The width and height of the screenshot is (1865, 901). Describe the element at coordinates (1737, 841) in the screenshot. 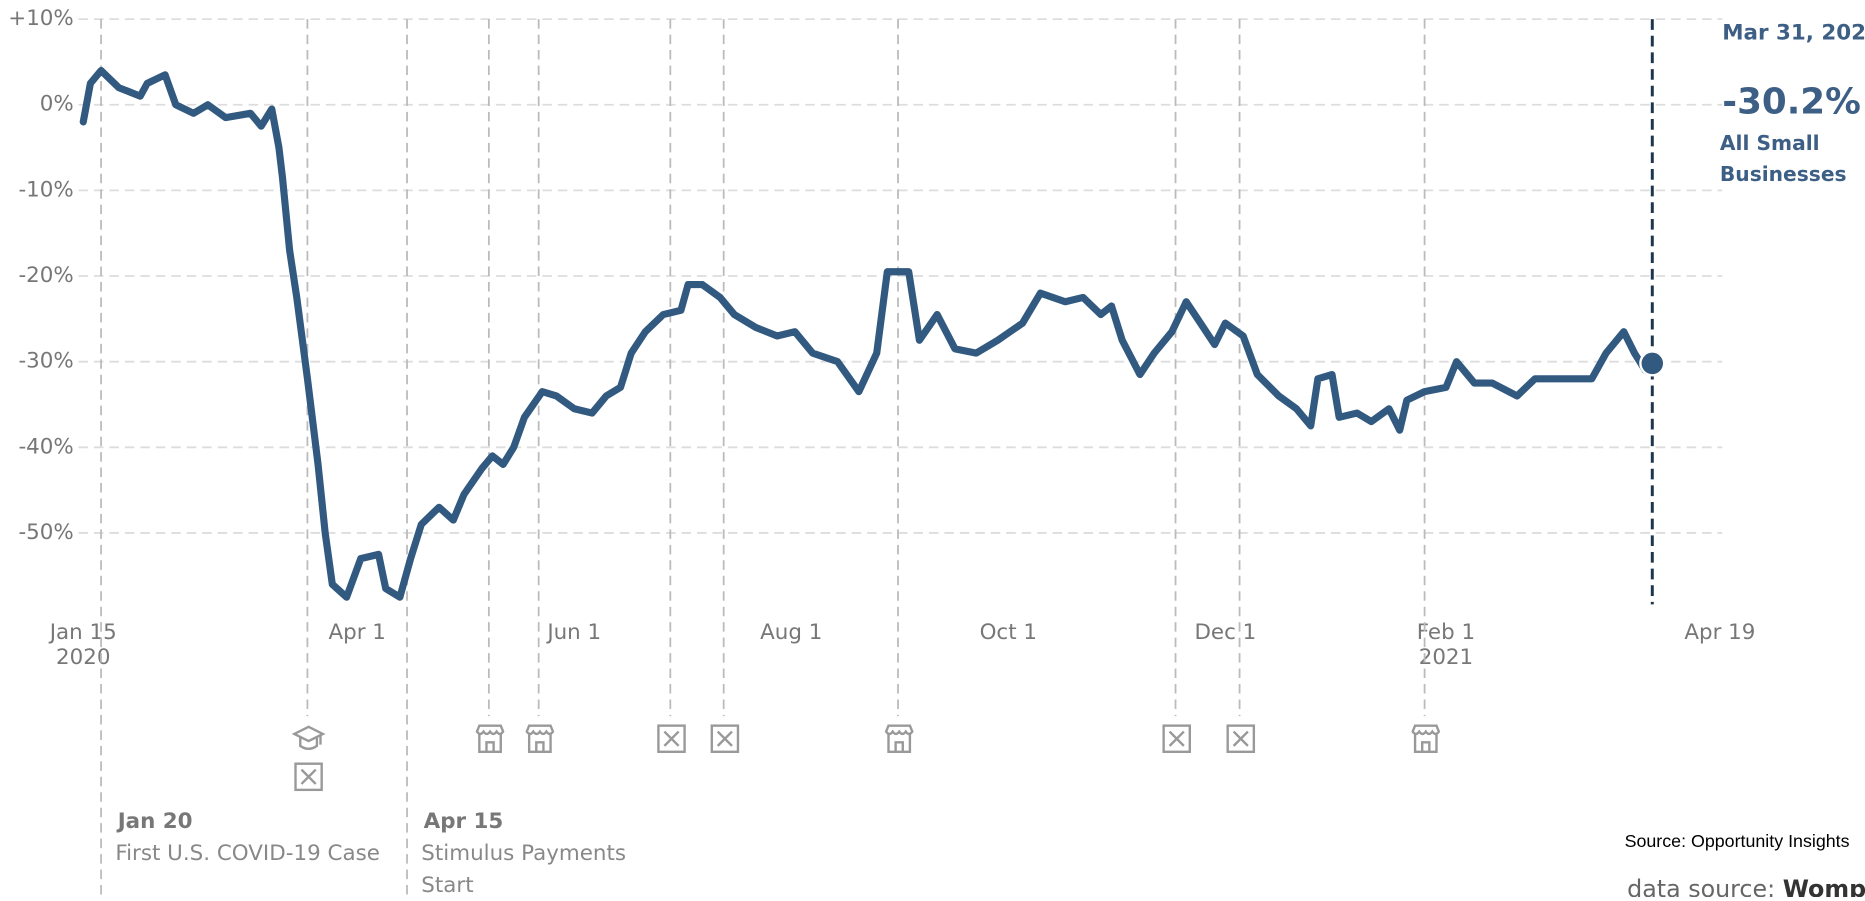

I see `source: Source: Opportunity Insights` at that location.